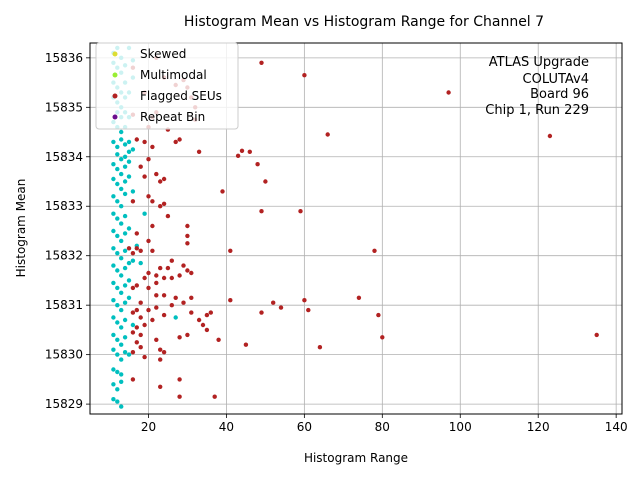  What do you see at coordinates (356, 458) in the screenshot?
I see `x-axis-label: Histogram Range` at bounding box center [356, 458].